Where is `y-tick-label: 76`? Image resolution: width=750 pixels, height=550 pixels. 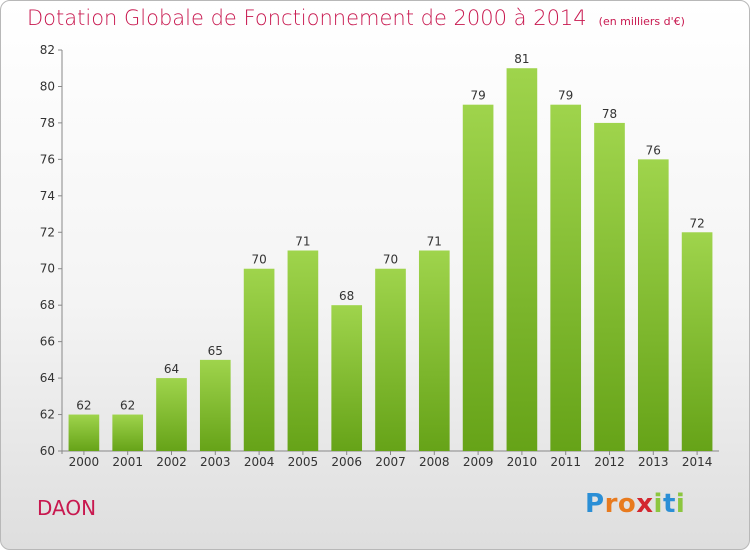 y-tick-label: 76 is located at coordinates (47, 159).